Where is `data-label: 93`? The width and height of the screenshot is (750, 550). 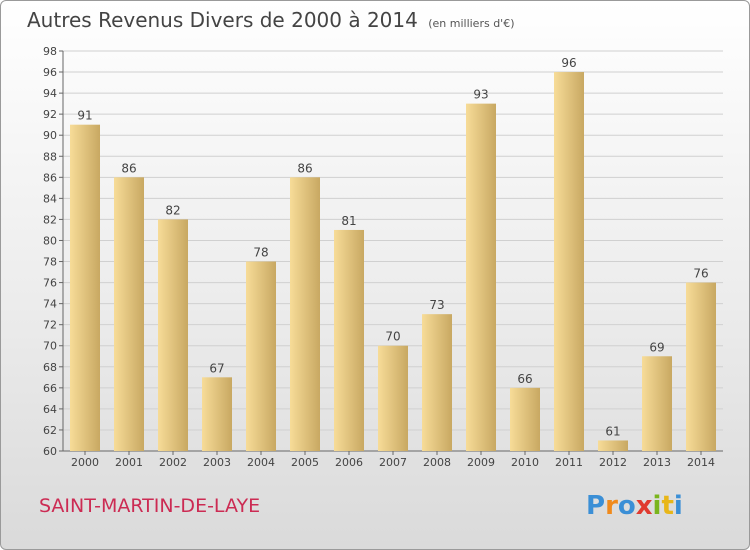
data-label: 93 is located at coordinates (480, 95).